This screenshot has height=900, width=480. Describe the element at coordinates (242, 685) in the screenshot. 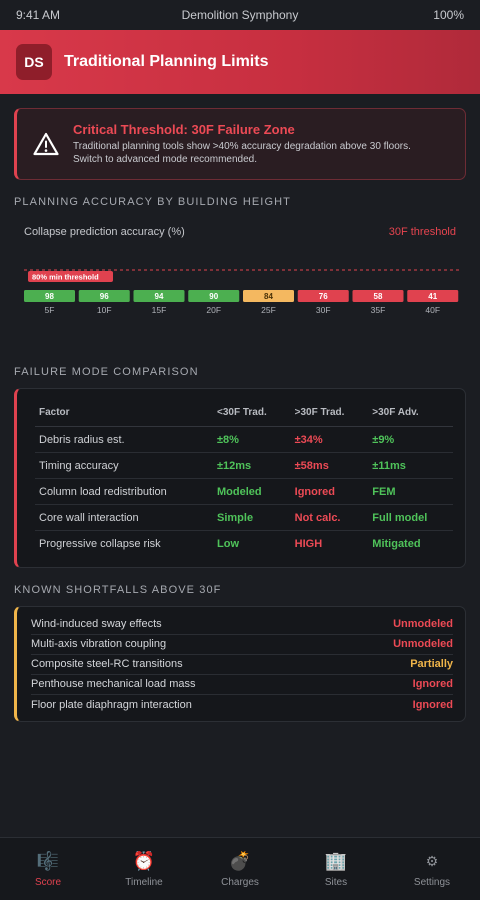

I see `list-item: Penthouse mechanical load mass Ignored` at that location.